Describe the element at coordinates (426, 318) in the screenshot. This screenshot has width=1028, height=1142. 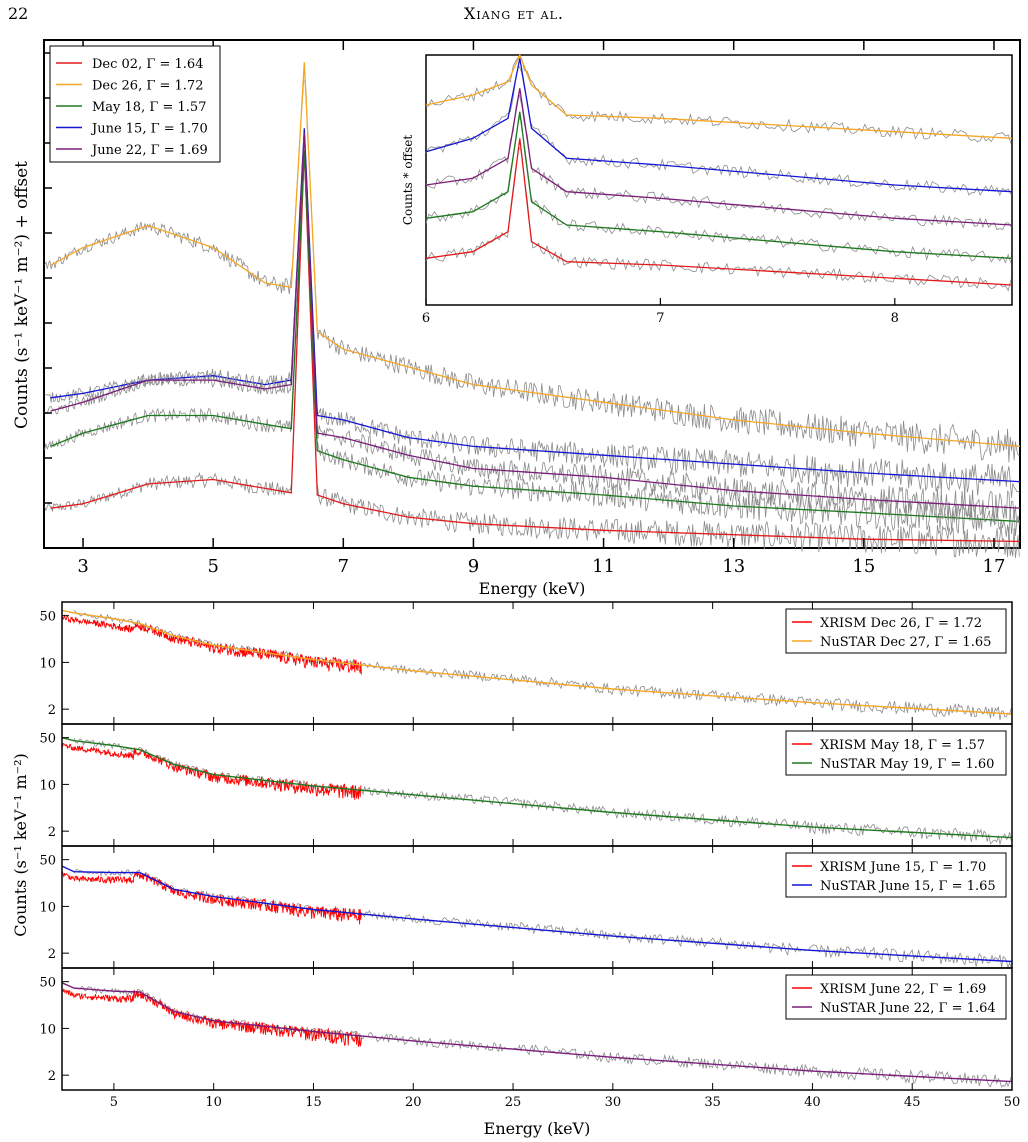
I see `inset-xtick-label-6: 6` at that location.